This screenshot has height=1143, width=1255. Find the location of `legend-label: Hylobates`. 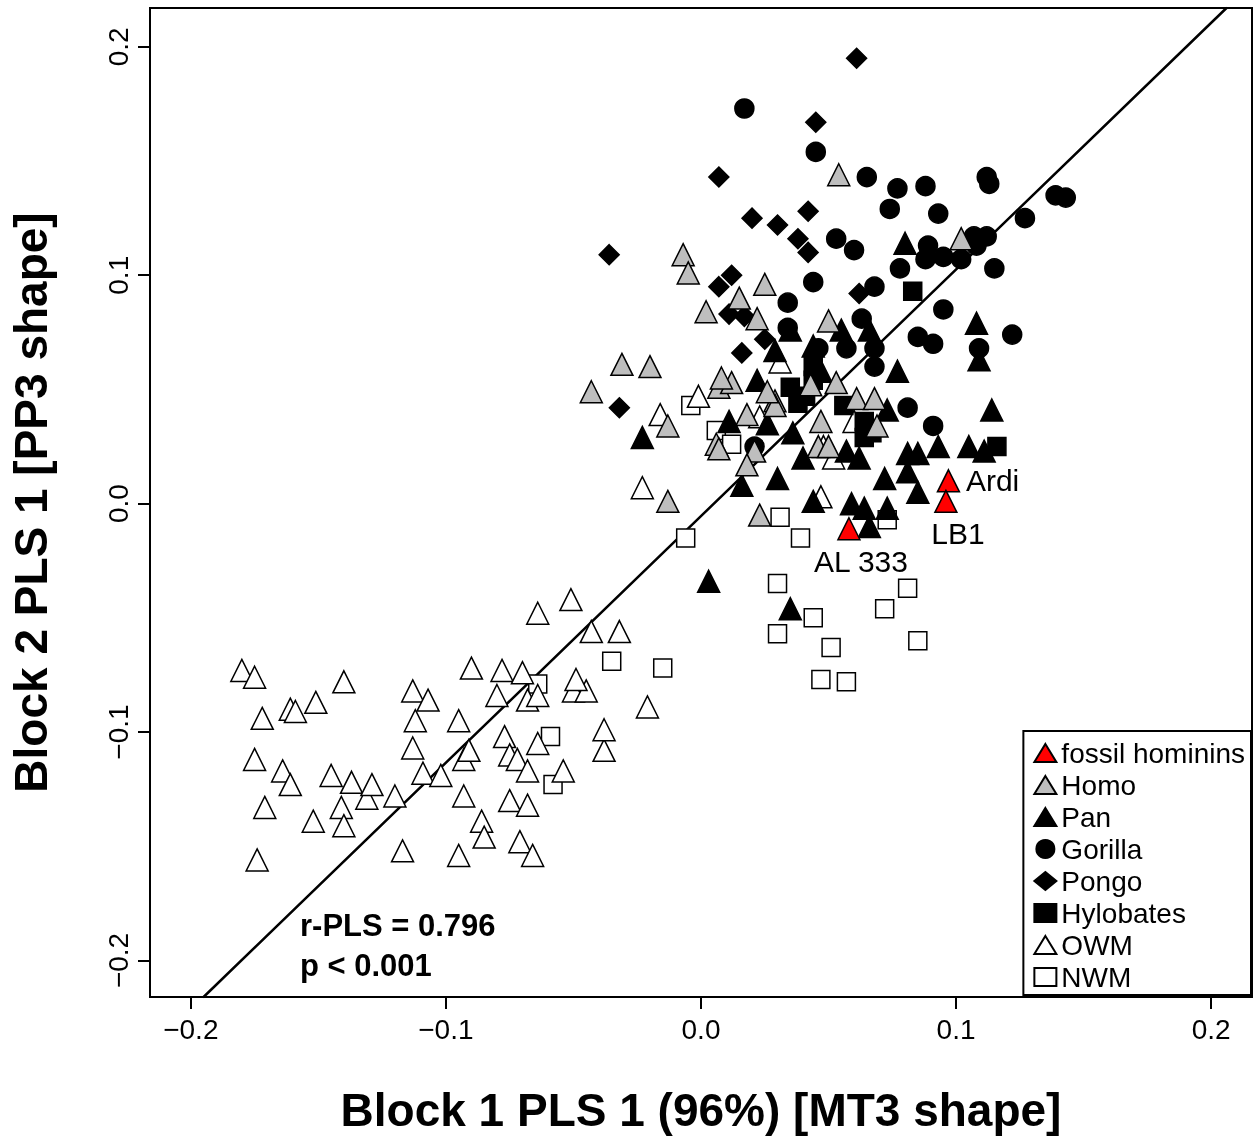

legend-label: Hylobates is located at coordinates (1123, 913).